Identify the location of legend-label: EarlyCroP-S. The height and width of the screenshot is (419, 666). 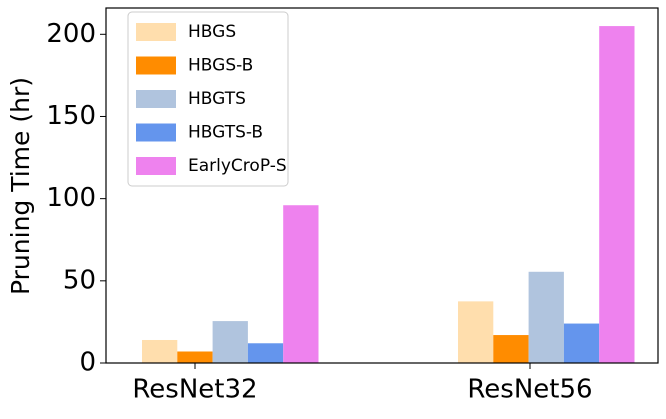
(237, 166).